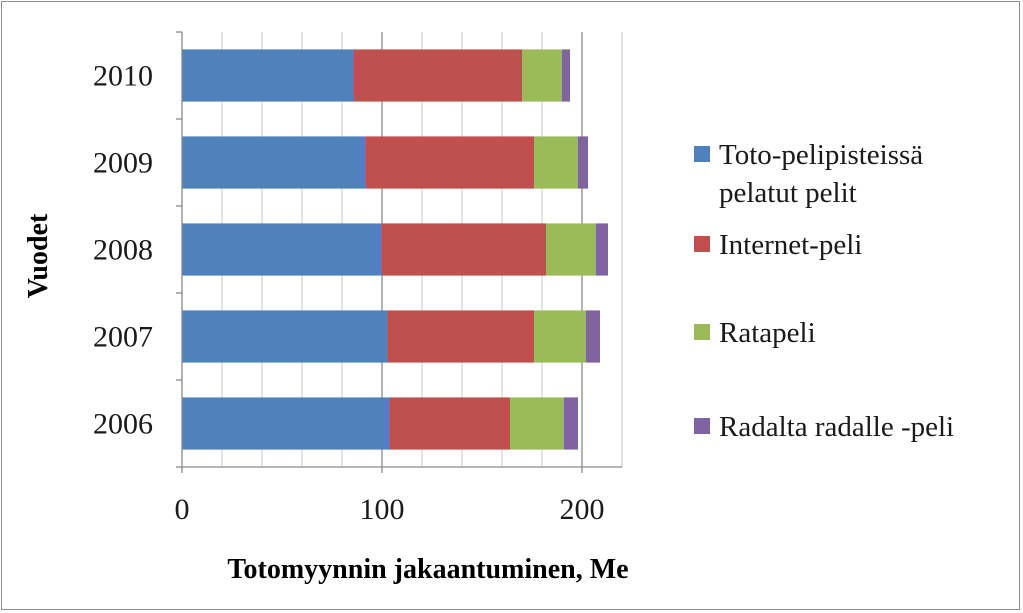 Image resolution: width=1023 pixels, height=613 pixels. I want to click on legend-label: Internet-peli, so click(790, 245).